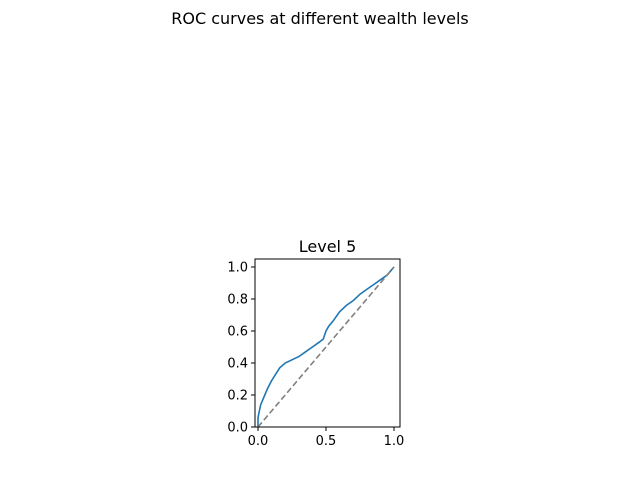 This screenshot has width=640, height=480. I want to click on roc-curve-line, so click(326, 346).